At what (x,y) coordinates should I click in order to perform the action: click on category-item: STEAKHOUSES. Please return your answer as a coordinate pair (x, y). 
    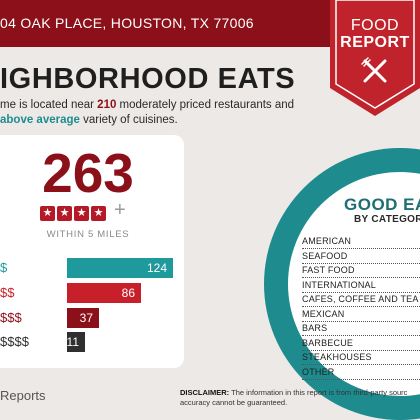
    Looking at the image, I should click on (337, 357).